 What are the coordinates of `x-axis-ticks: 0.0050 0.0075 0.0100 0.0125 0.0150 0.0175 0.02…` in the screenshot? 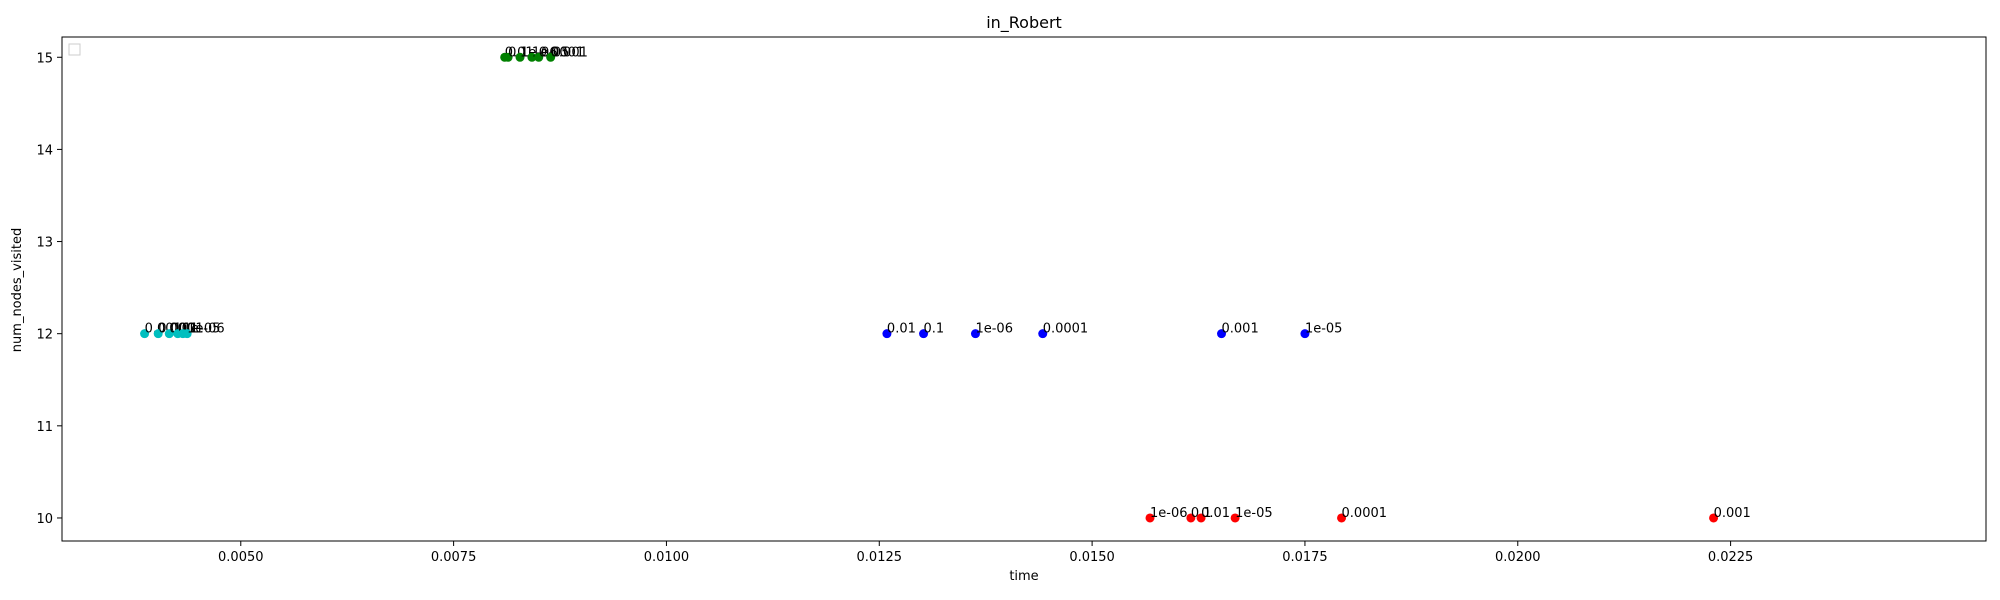 It's located at (985, 553).